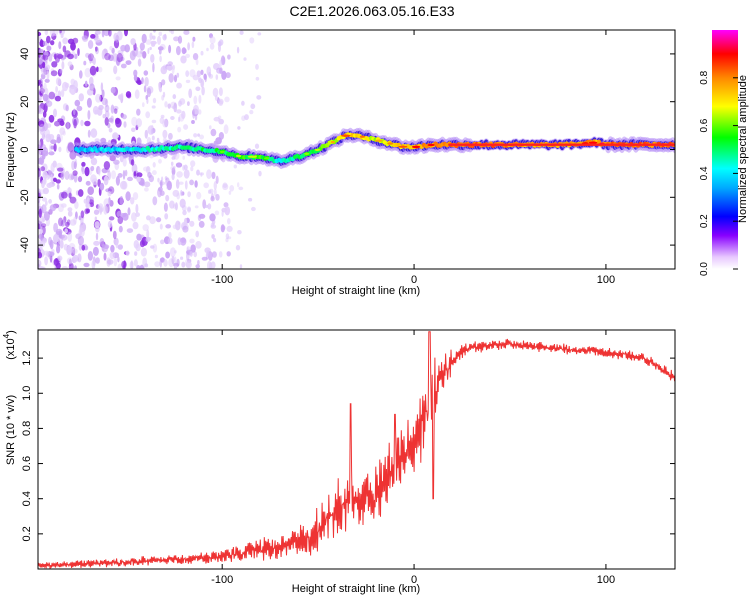 The image size is (750, 600). What do you see at coordinates (718, 173) in the screenshot?
I see `colorbar-ticks: 0.0 0.2 0.4 0.6 0.8` at bounding box center [718, 173].